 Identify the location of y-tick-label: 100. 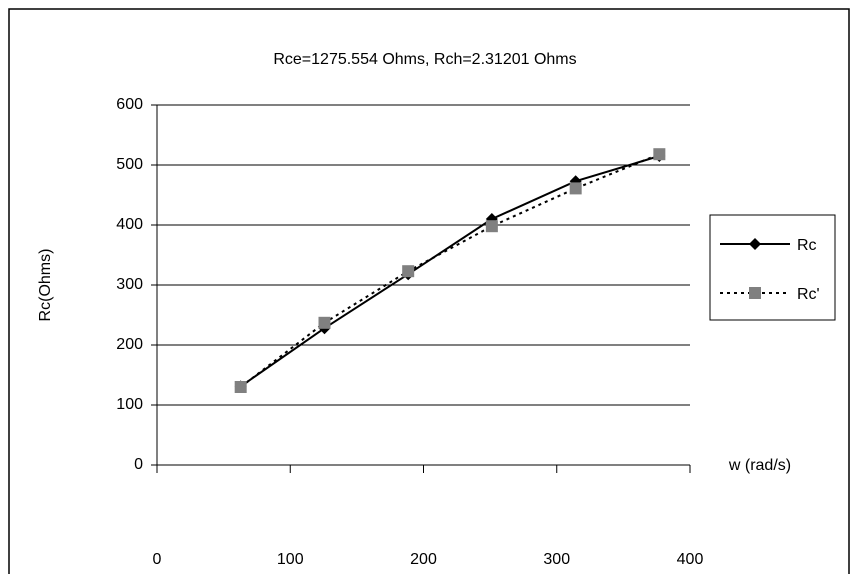
(129, 404).